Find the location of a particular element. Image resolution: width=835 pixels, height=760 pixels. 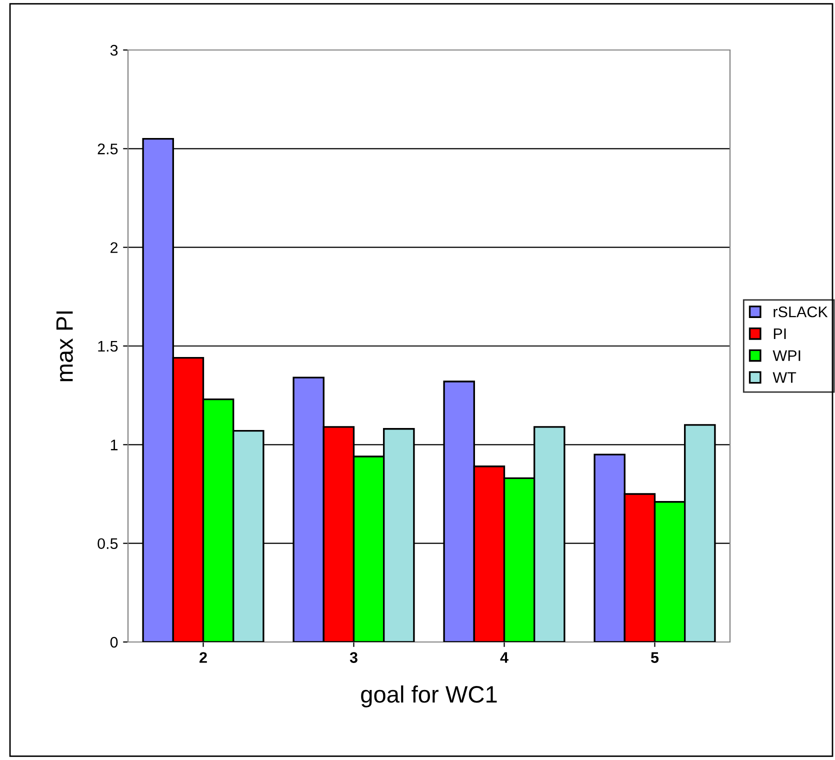

y-tick-label: 0.5 is located at coordinates (108, 544).